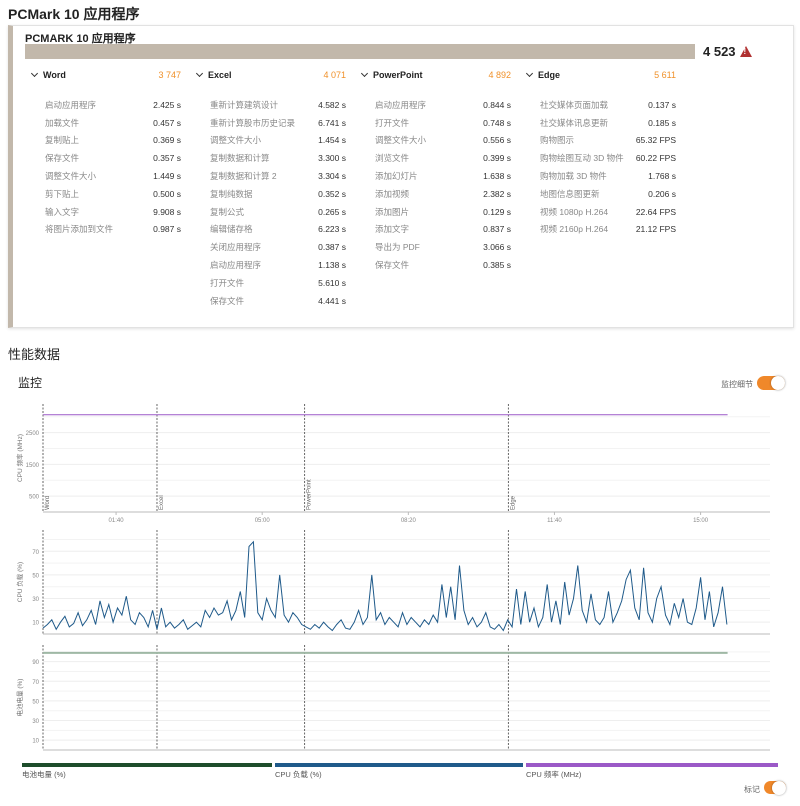 Image resolution: width=800 pixels, height=806 pixels. What do you see at coordinates (392, 265) in the screenshot?
I see `test-name: 保存文件` at bounding box center [392, 265].